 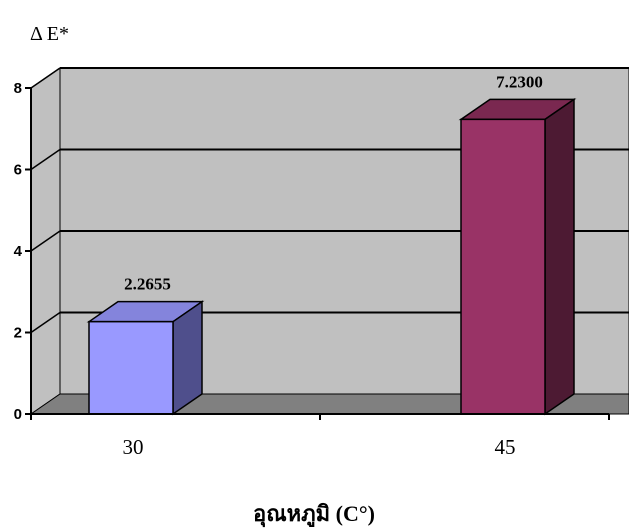 I want to click on x-axis: 30 45, so click(x=320, y=436).